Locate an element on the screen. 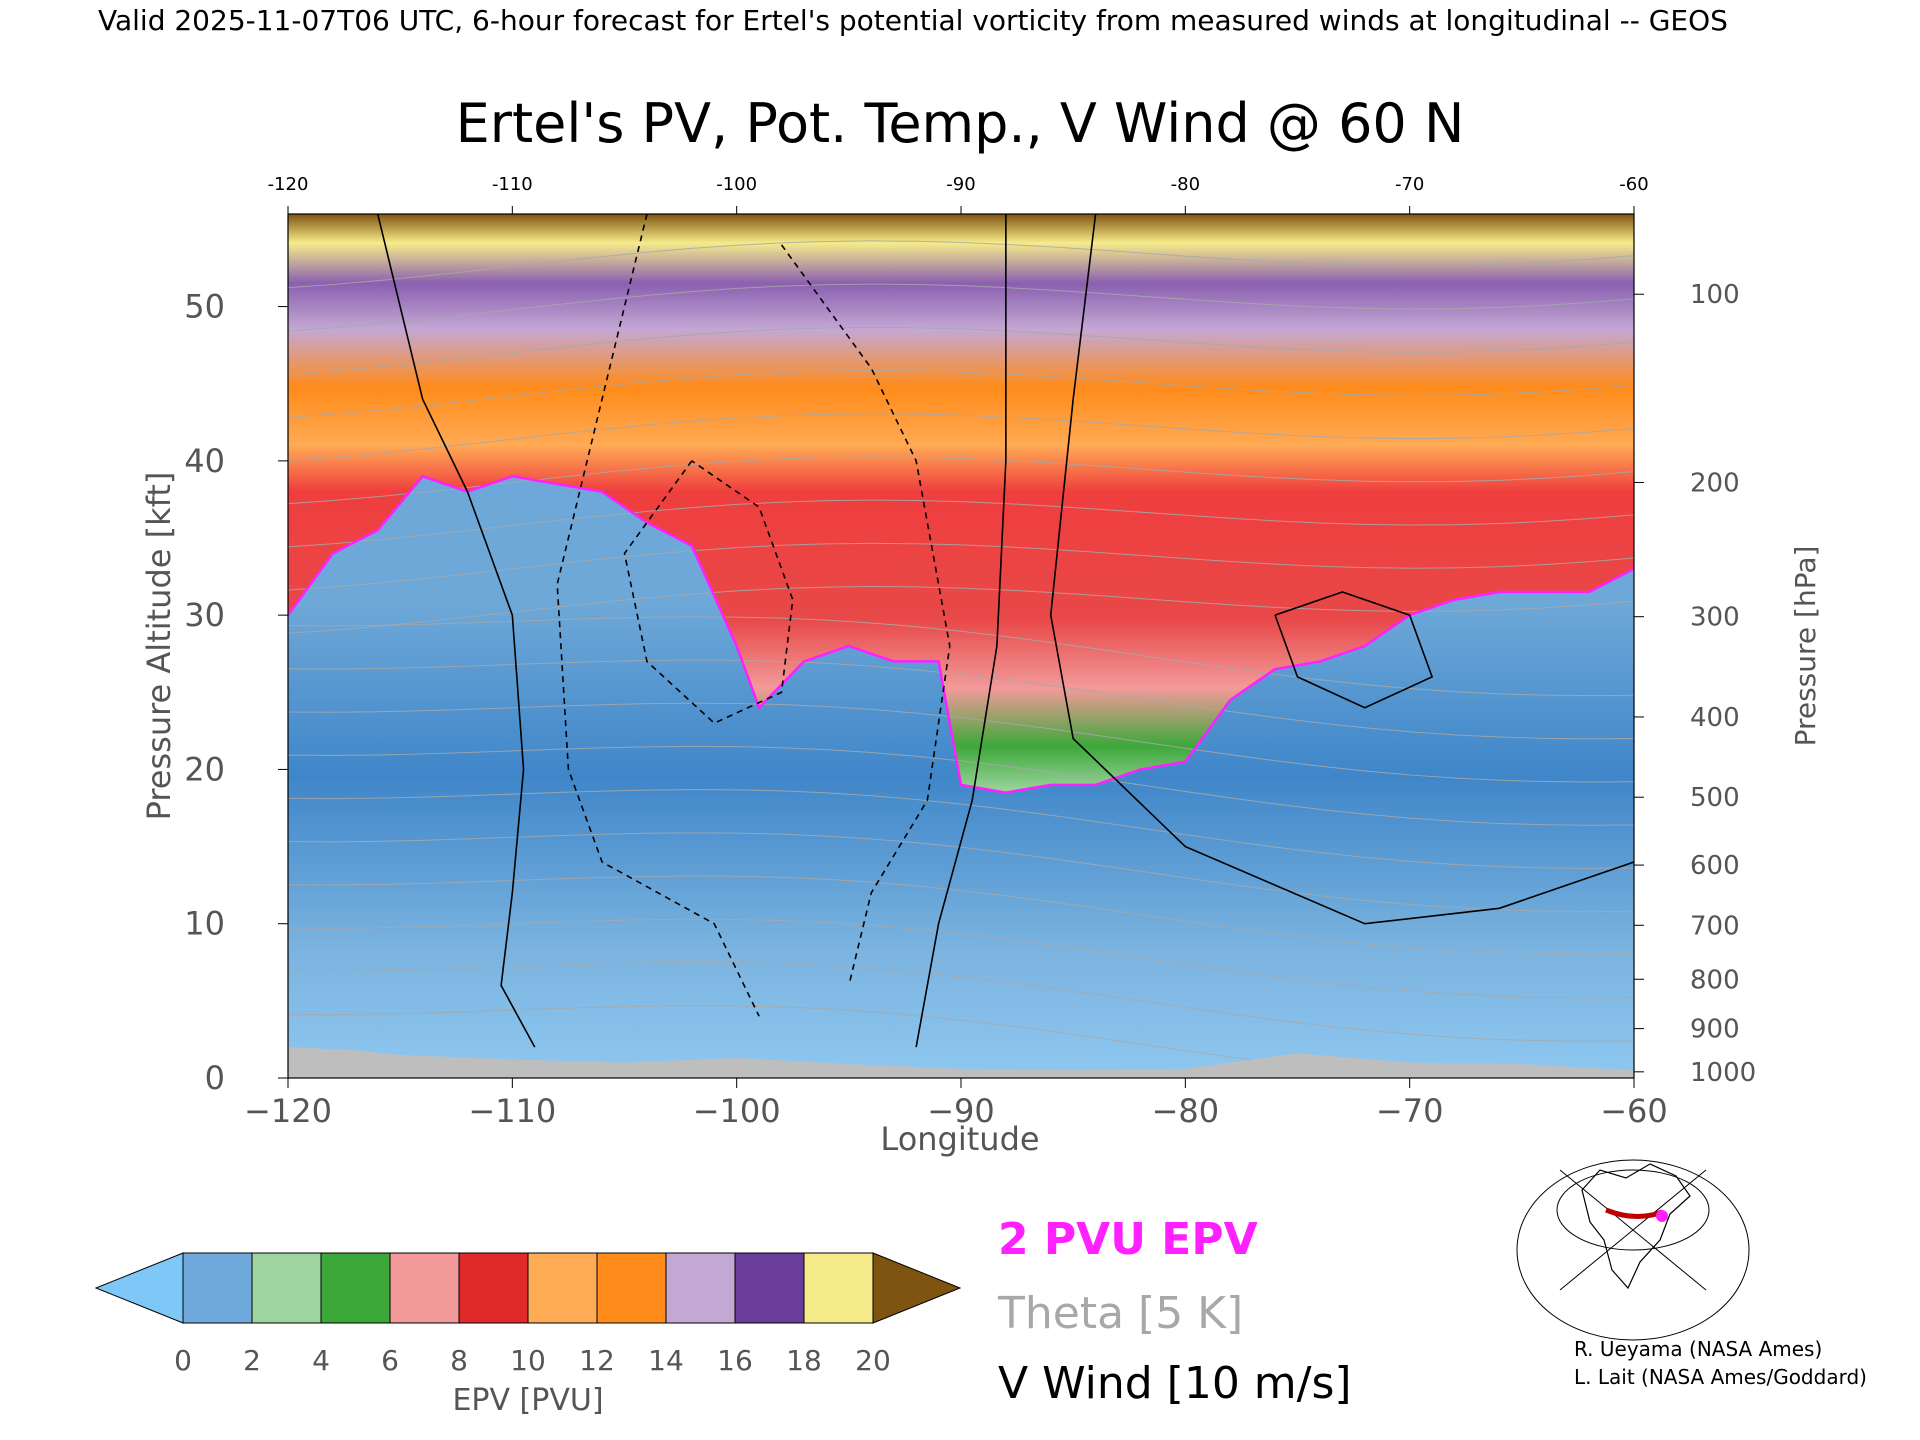 The image size is (1920, 1440). colorbar-tick-label: 6 is located at coordinates (390, 1360).